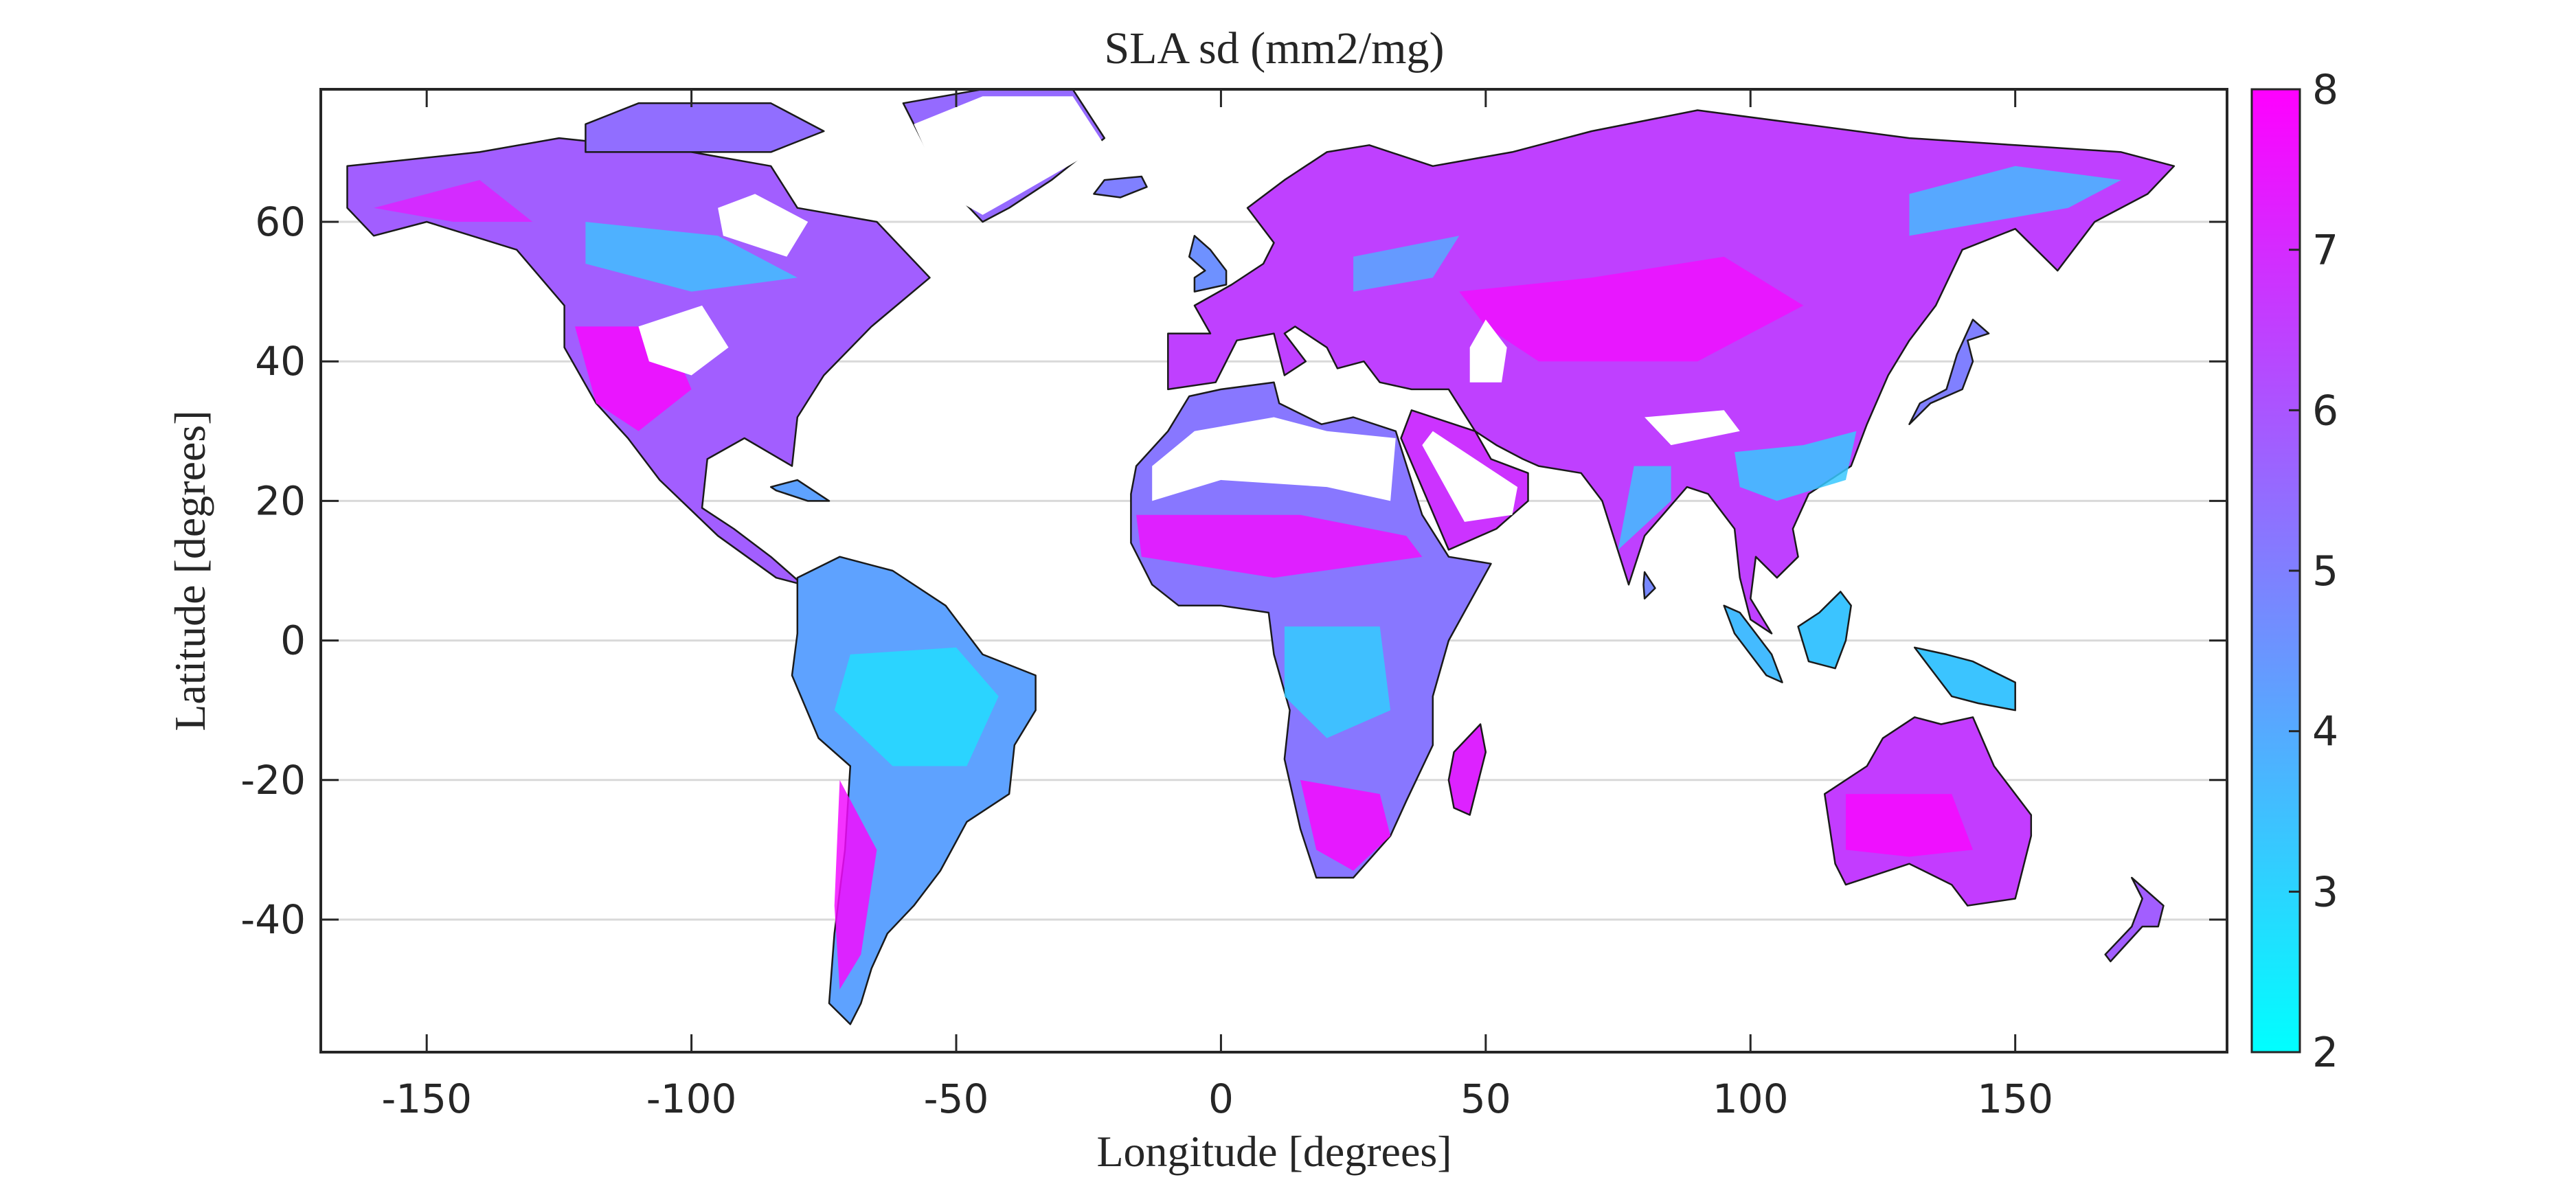 Image resolution: width=2576 pixels, height=1184 pixels. I want to click on region-sri-lanka, so click(1649, 585).